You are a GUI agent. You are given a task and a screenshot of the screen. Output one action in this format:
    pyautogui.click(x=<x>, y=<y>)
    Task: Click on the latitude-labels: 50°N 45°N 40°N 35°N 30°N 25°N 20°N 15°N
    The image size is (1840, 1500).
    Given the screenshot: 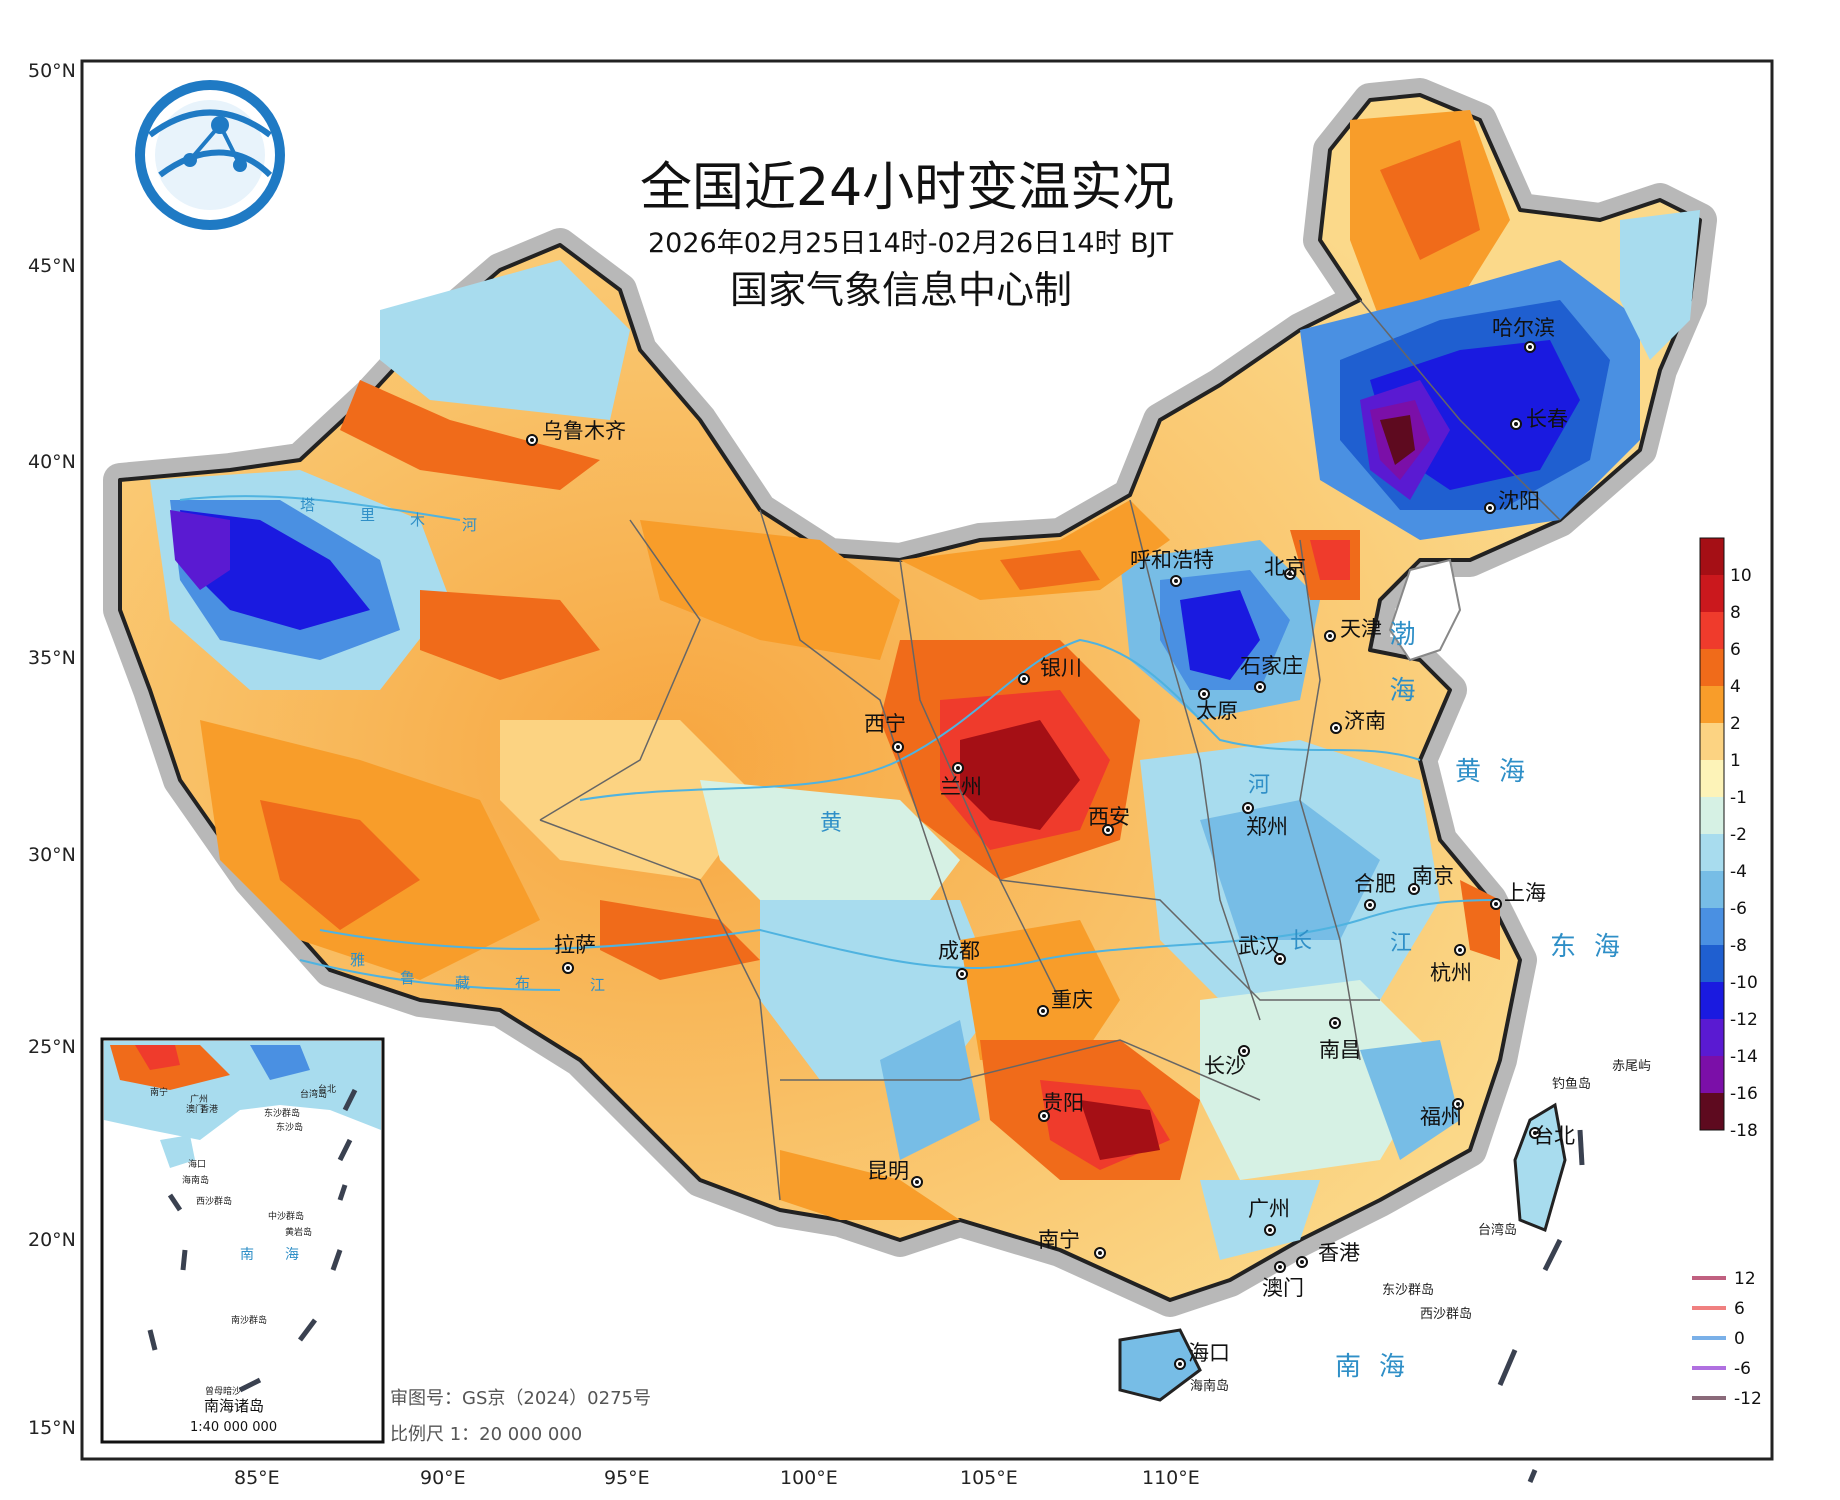 What is the action you would take?
    pyautogui.click(x=52, y=749)
    